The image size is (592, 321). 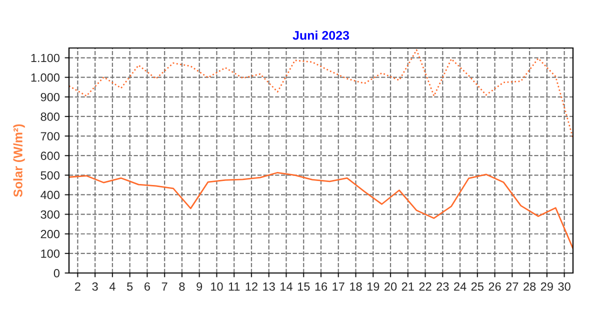 I want to click on y-tick-label: 400, so click(x=50, y=195).